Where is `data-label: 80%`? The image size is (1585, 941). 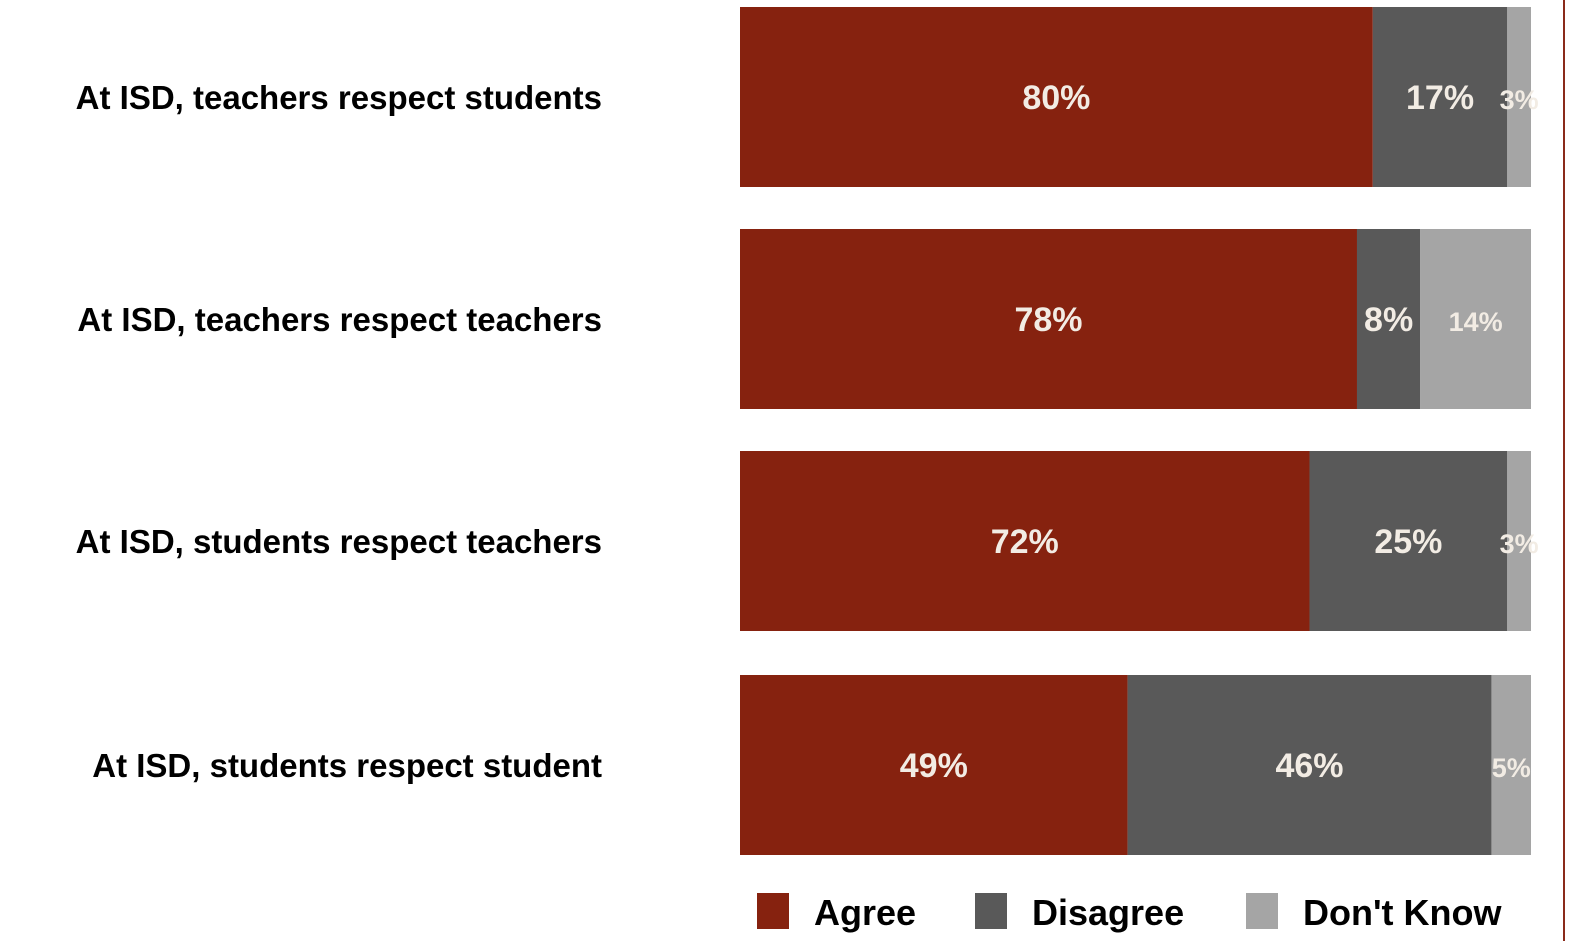 data-label: 80% is located at coordinates (1056, 98).